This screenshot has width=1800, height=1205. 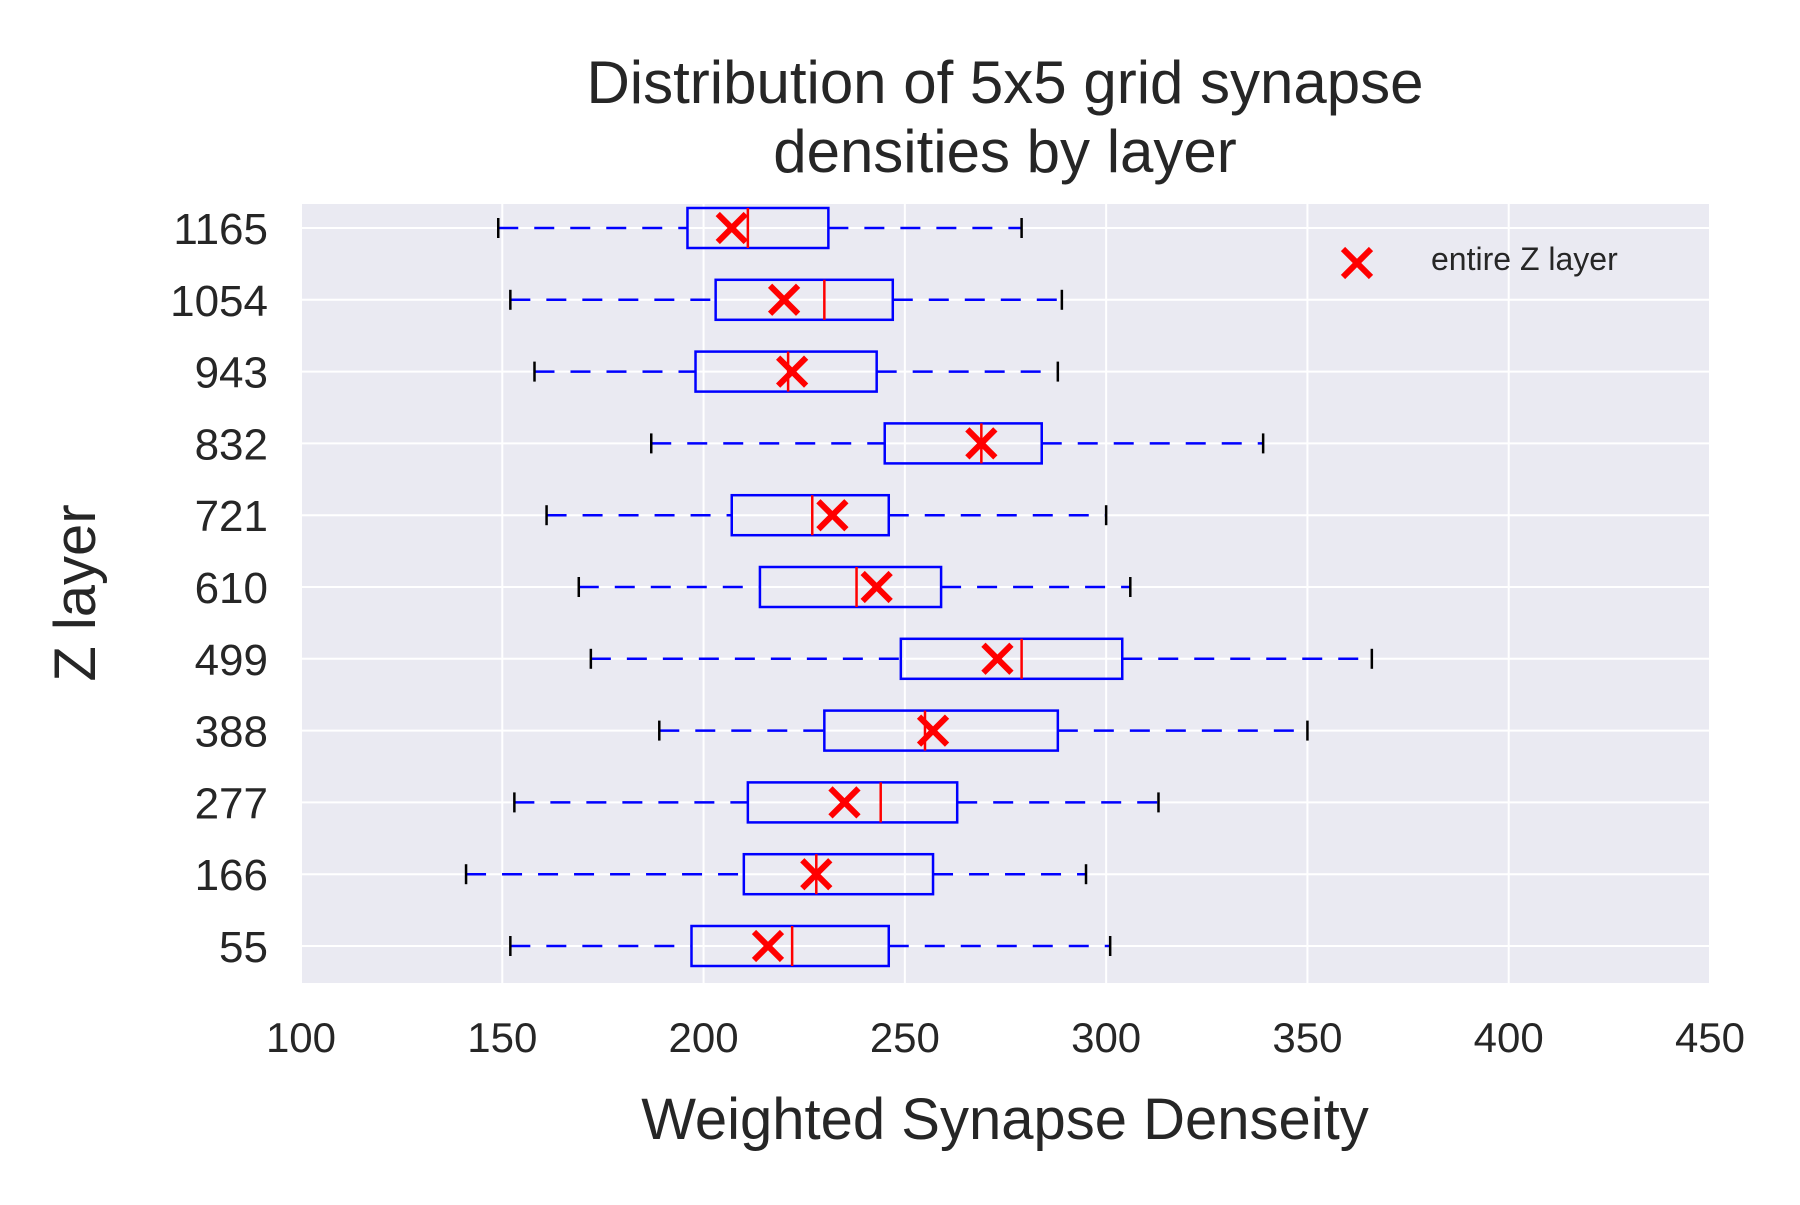 What do you see at coordinates (1004, 82) in the screenshot?
I see `chart-title-line1: Distribution of 5x5 grid synapse` at bounding box center [1004, 82].